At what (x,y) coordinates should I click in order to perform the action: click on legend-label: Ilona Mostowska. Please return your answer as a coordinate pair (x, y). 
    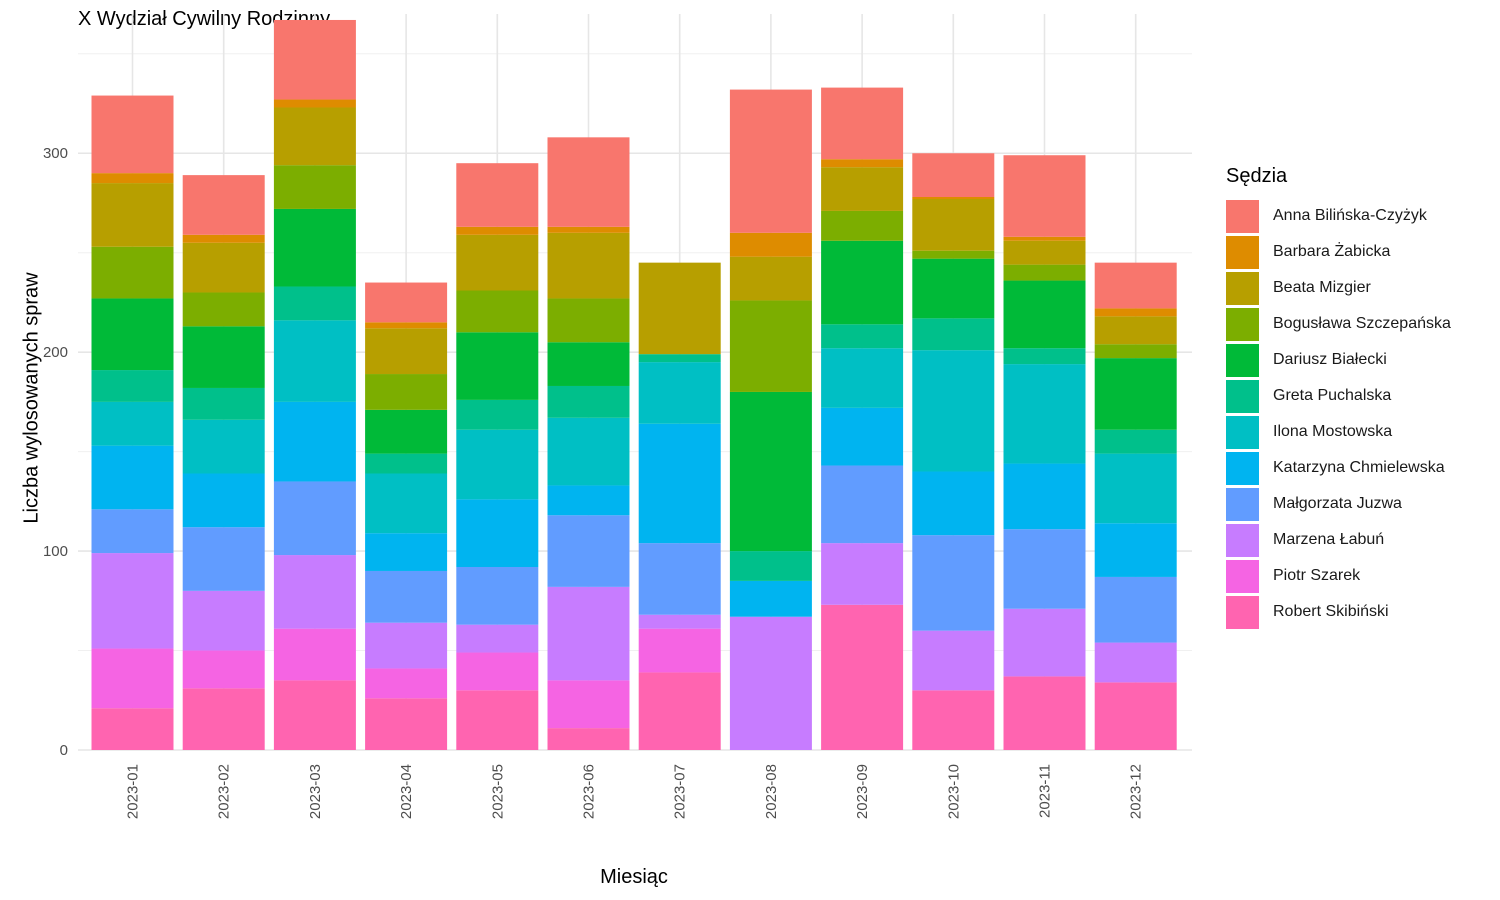
    Looking at the image, I should click on (1333, 431).